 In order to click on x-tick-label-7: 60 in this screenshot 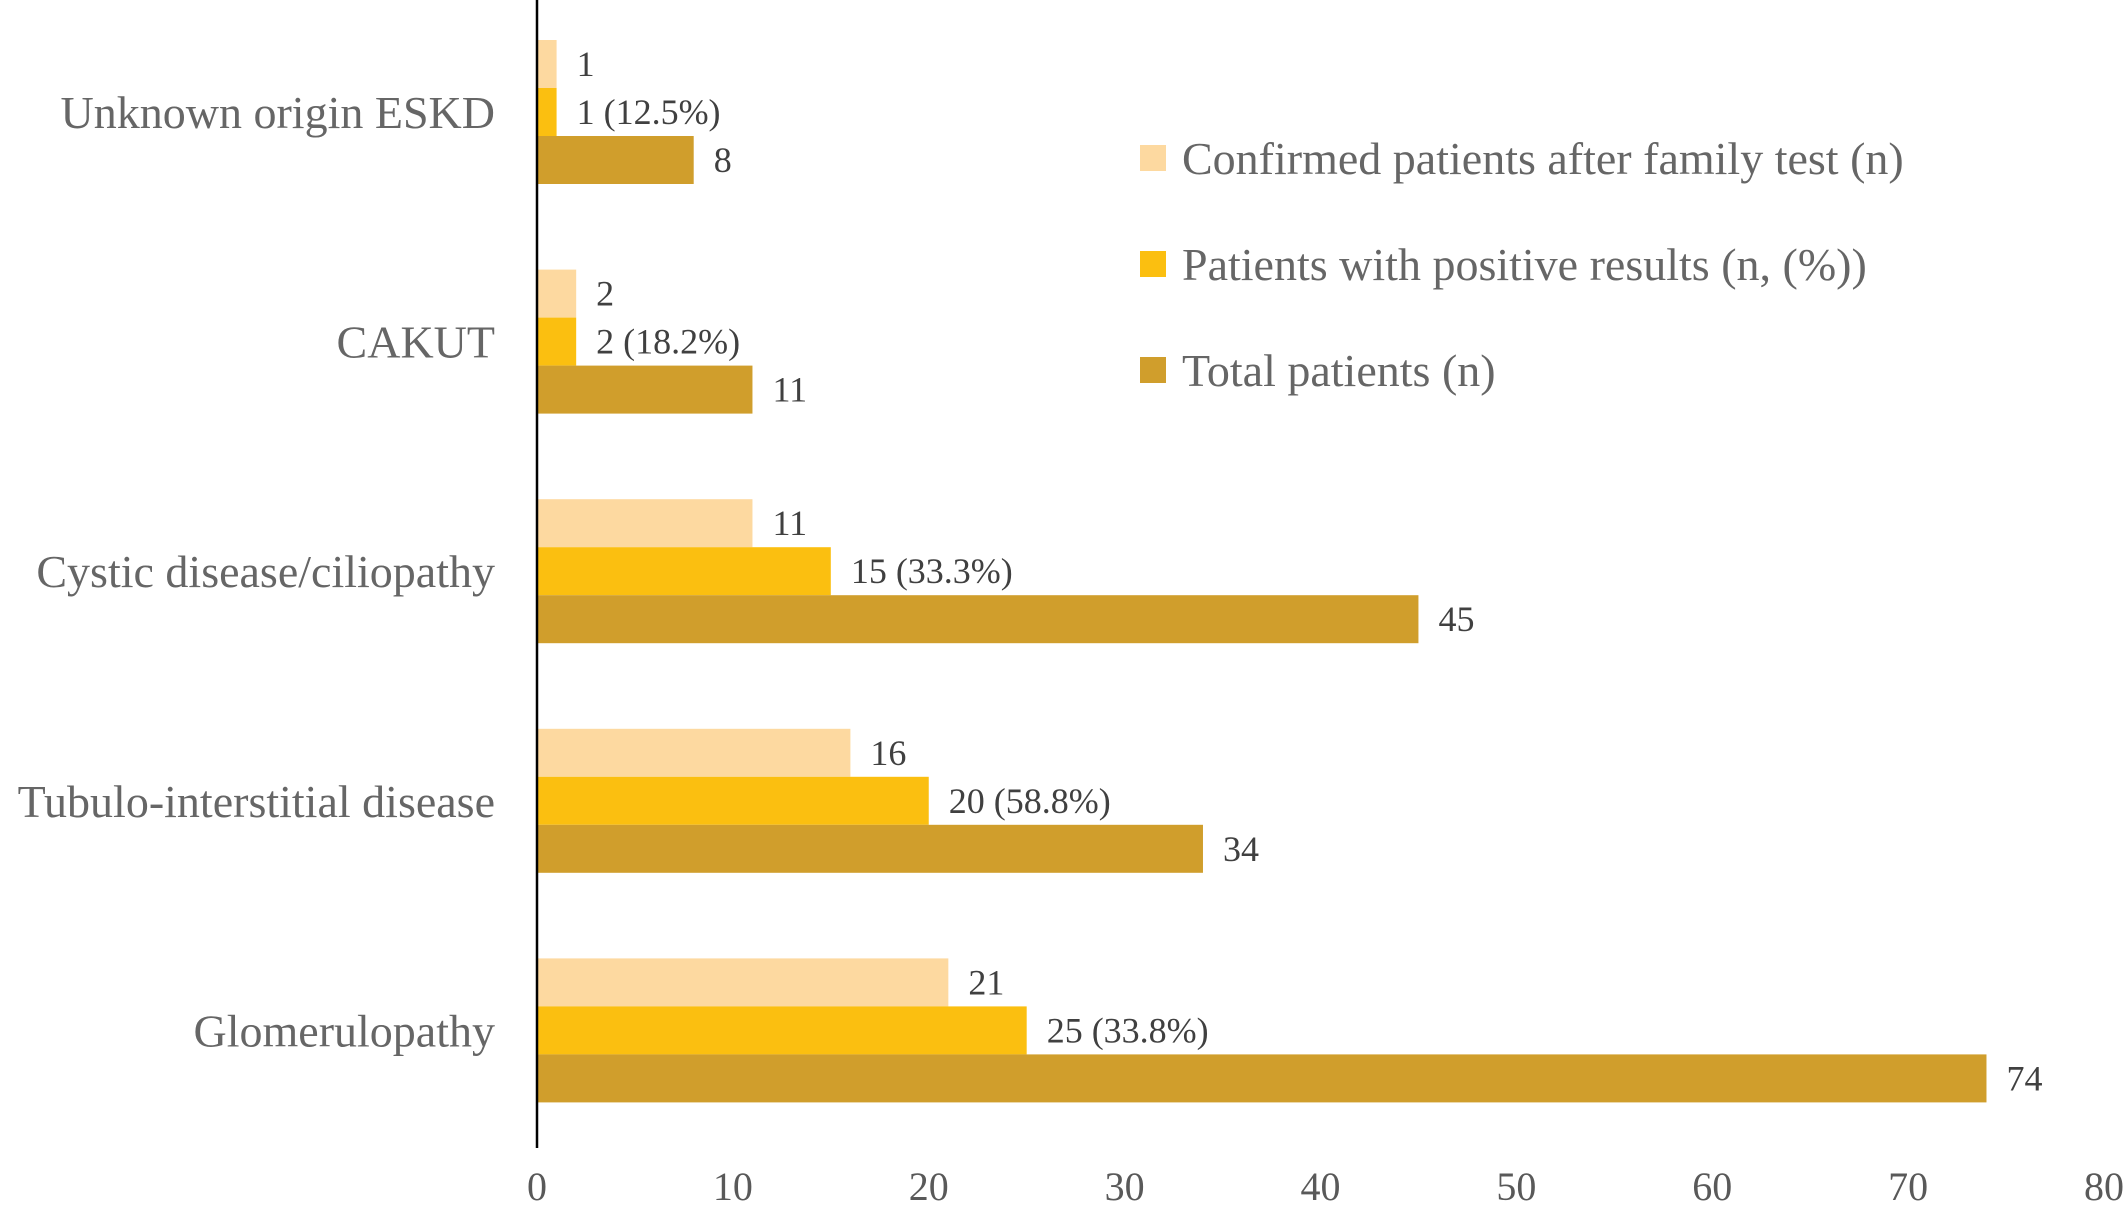, I will do `click(1712, 1186)`.